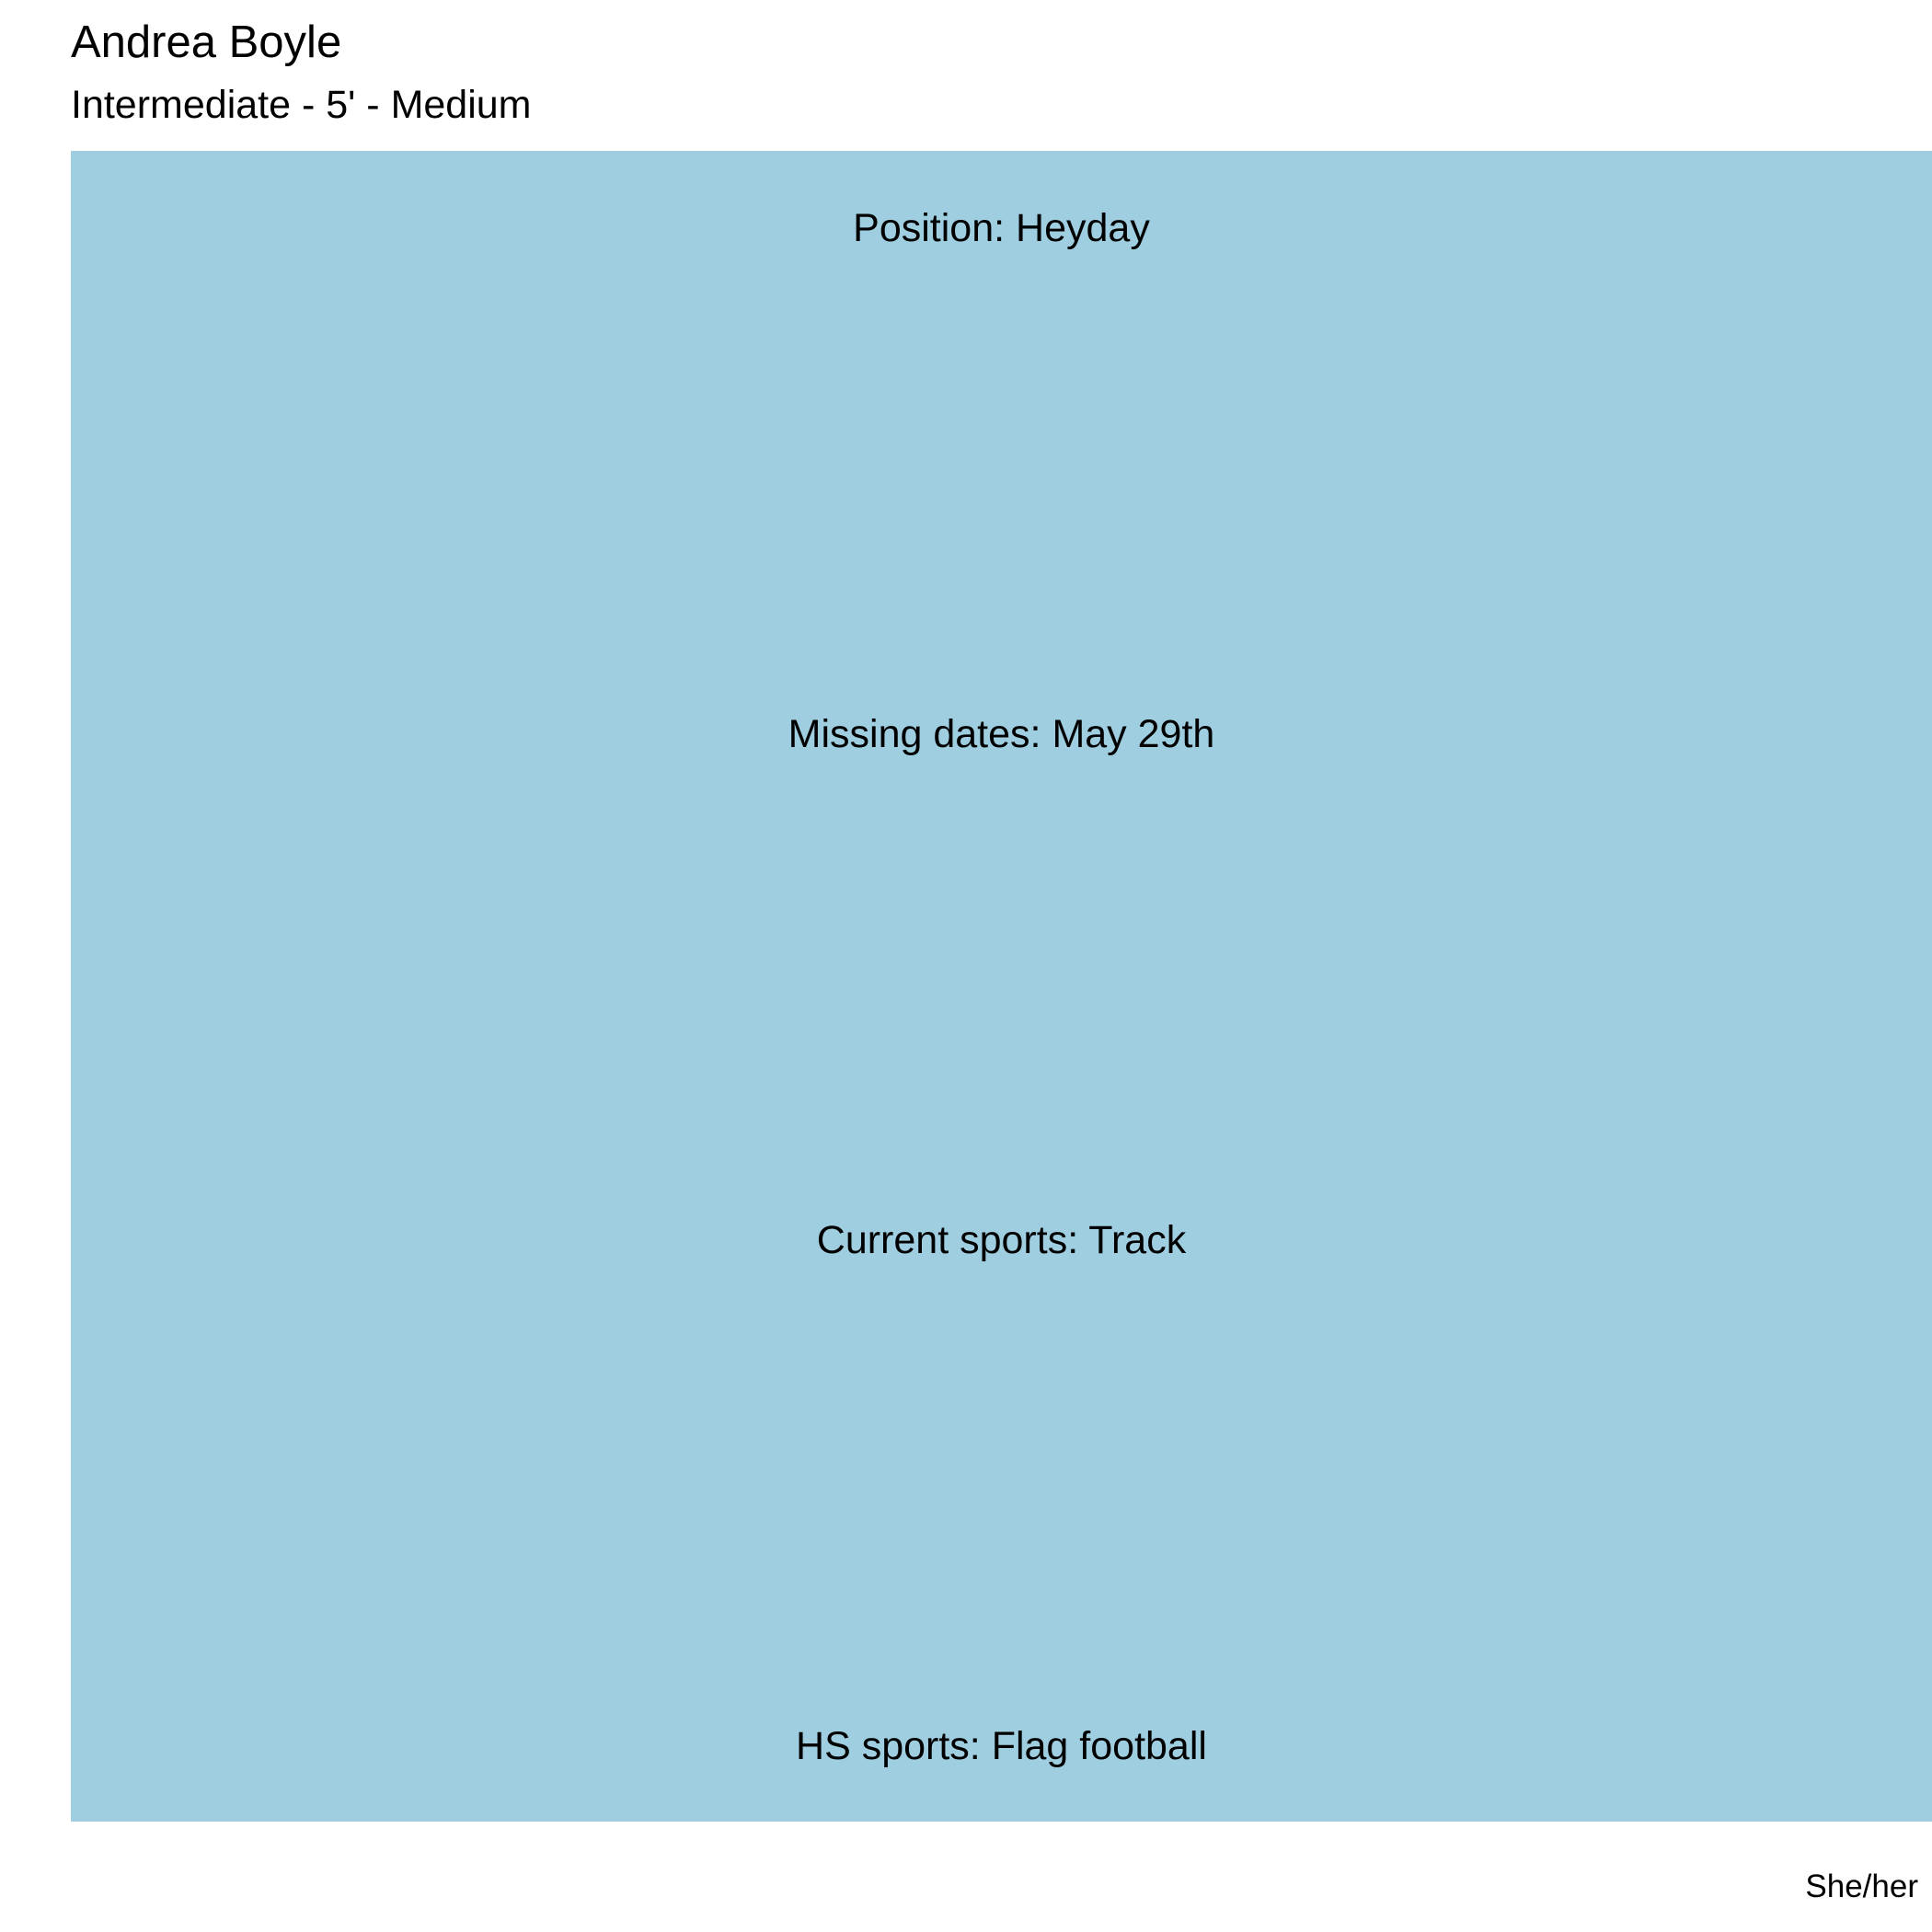  What do you see at coordinates (1001, 1240) in the screenshot?
I see `current-sports-field: Current sports: Track` at bounding box center [1001, 1240].